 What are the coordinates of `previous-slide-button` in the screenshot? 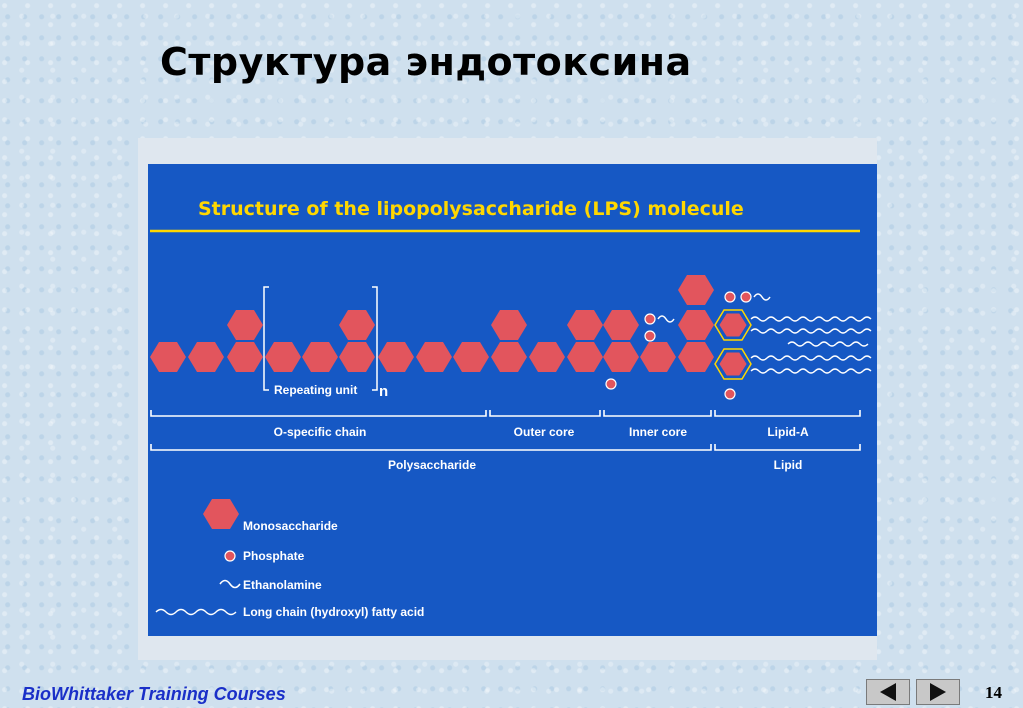 It's located at (888, 692).